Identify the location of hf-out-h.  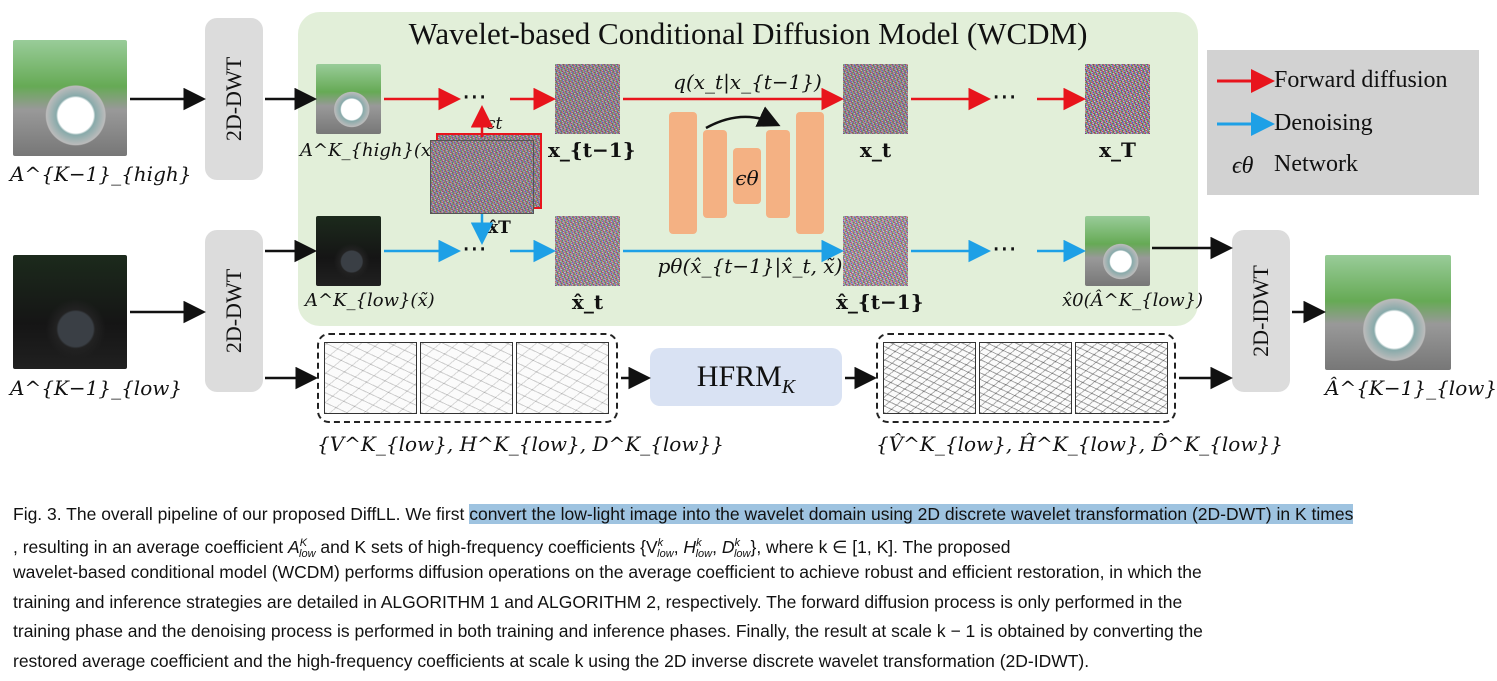
(1025, 378).